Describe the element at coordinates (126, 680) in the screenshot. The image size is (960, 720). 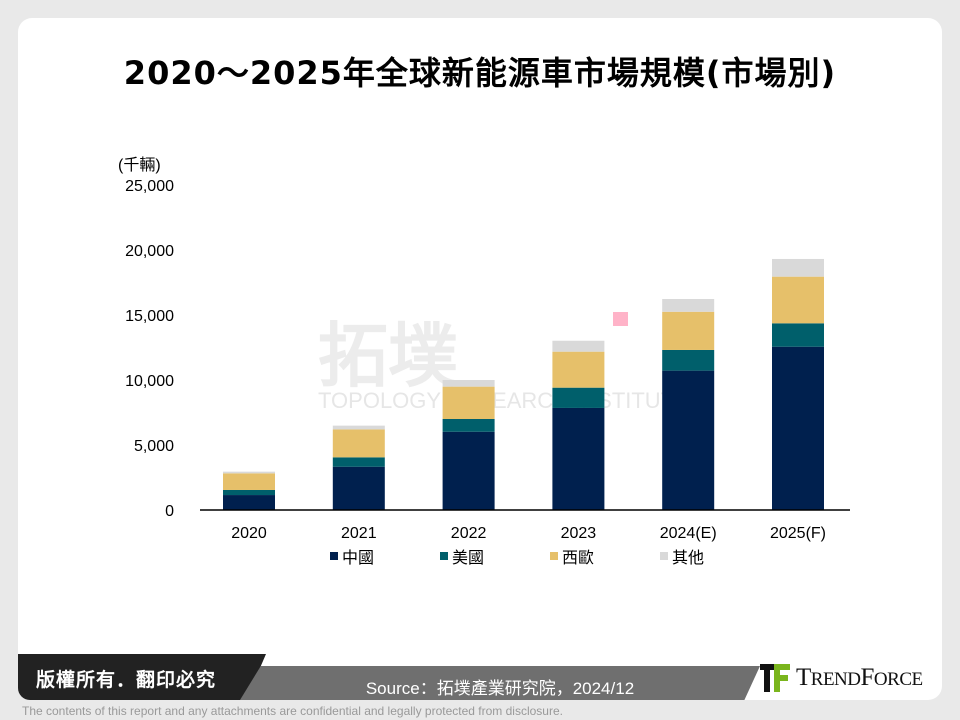
I see `copyright-text: 版權所有．翻印必究` at that location.